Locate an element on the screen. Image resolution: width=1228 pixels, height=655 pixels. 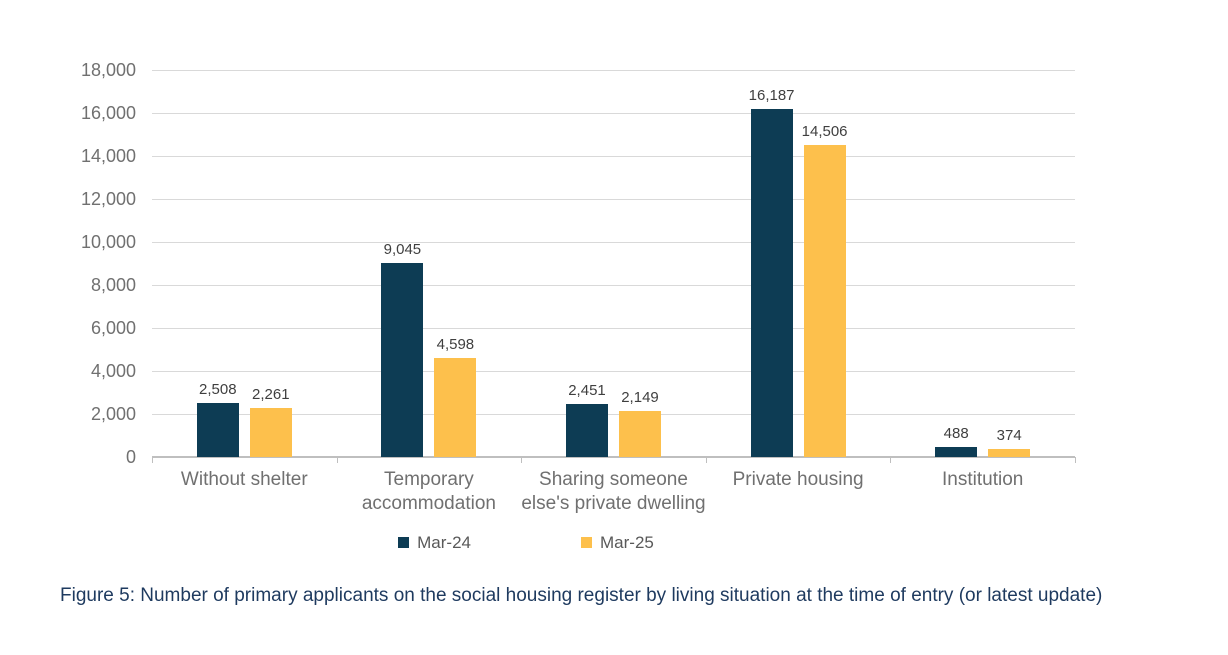
value-label-mar-24-institution: 488 is located at coordinates (956, 433).